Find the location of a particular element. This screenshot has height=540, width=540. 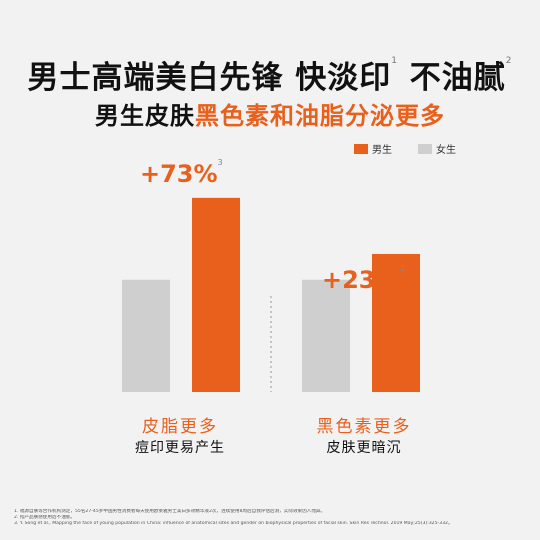

group-1-note: 3 is located at coordinates (220, 162).